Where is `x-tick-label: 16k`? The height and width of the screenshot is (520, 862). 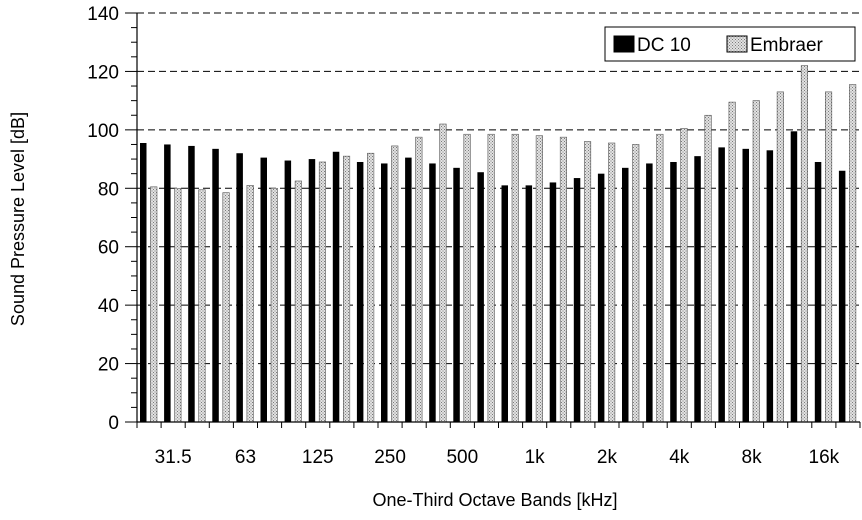
x-tick-label: 16k is located at coordinates (824, 457).